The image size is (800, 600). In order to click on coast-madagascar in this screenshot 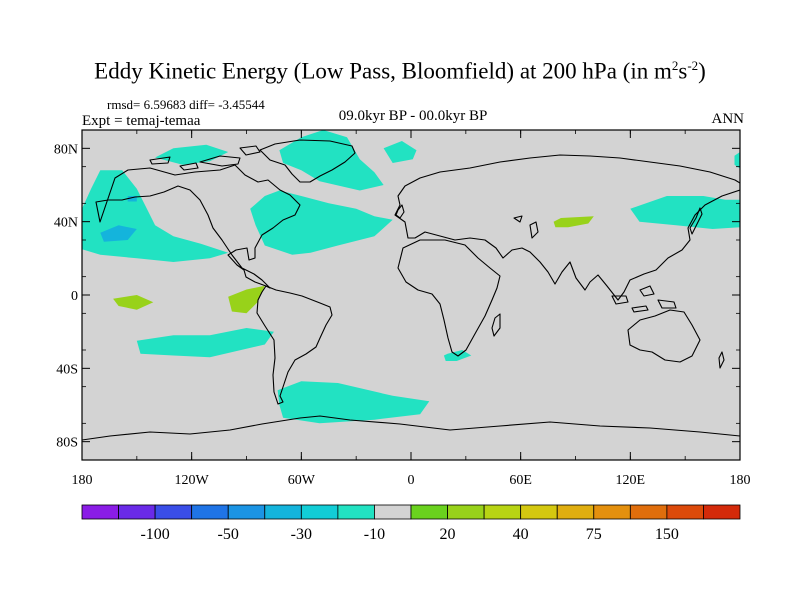, I will do `click(496, 325)`.